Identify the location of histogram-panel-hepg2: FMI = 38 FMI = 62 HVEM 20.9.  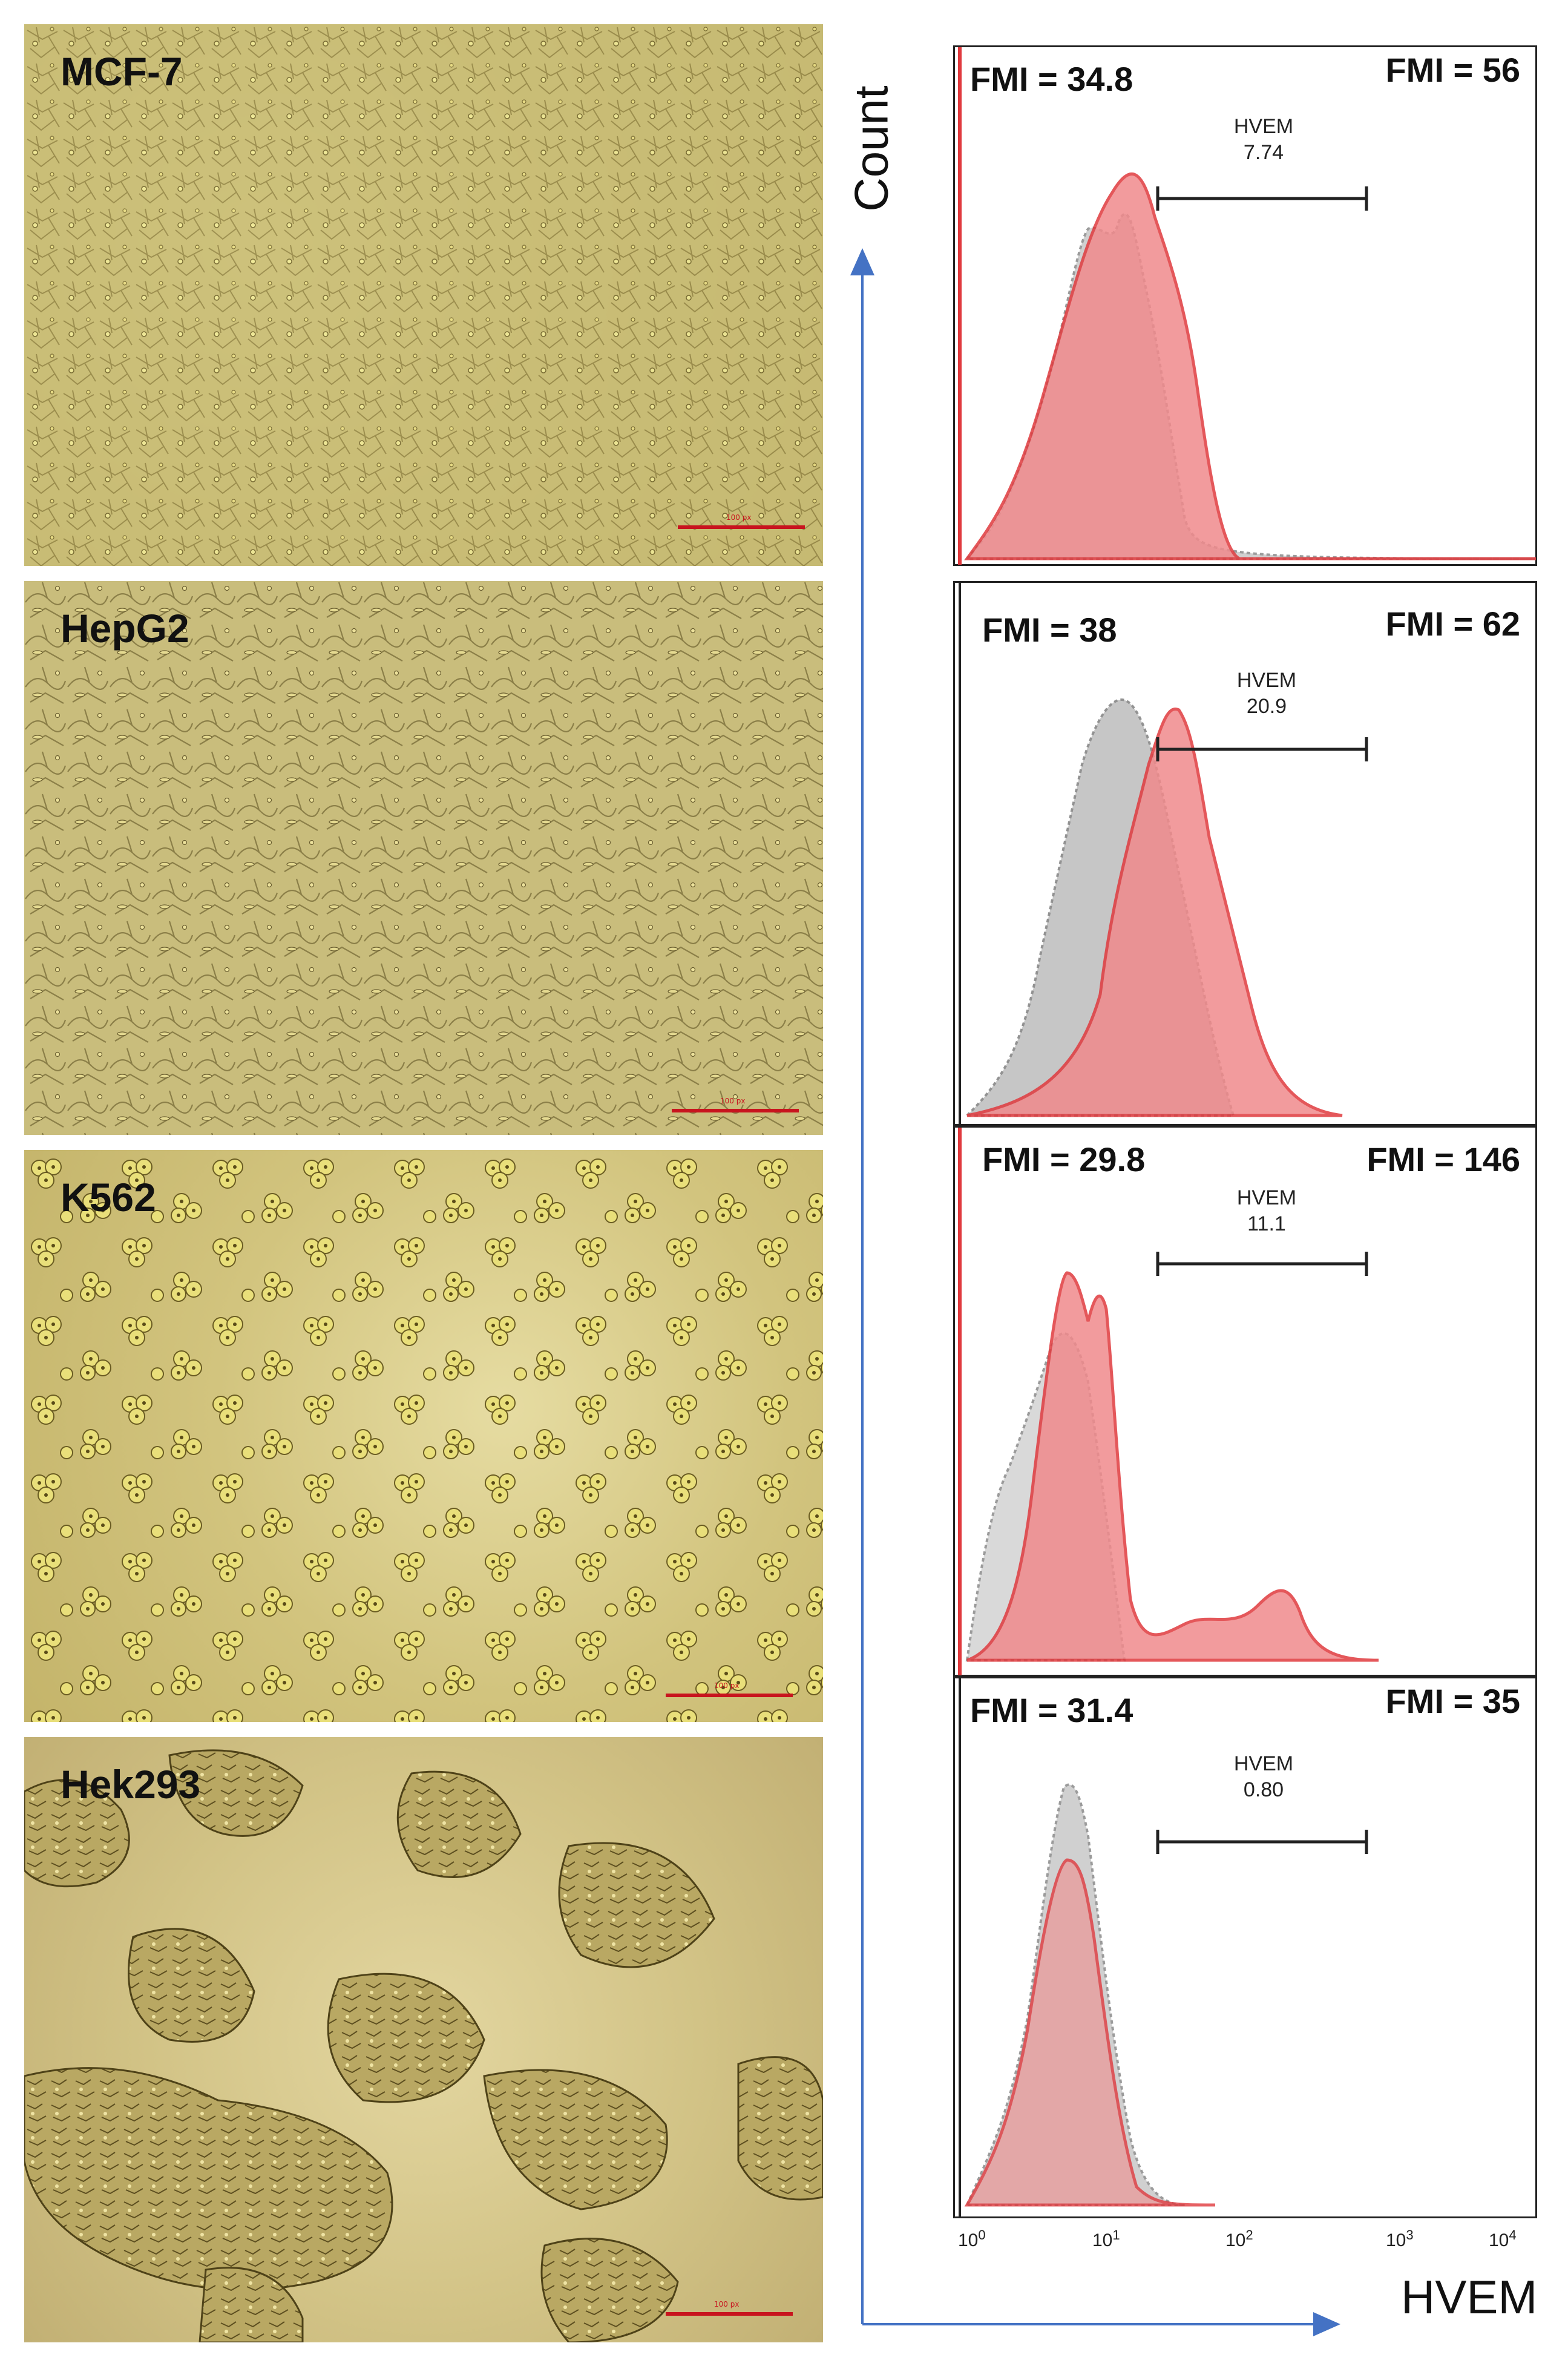
(1245, 853).